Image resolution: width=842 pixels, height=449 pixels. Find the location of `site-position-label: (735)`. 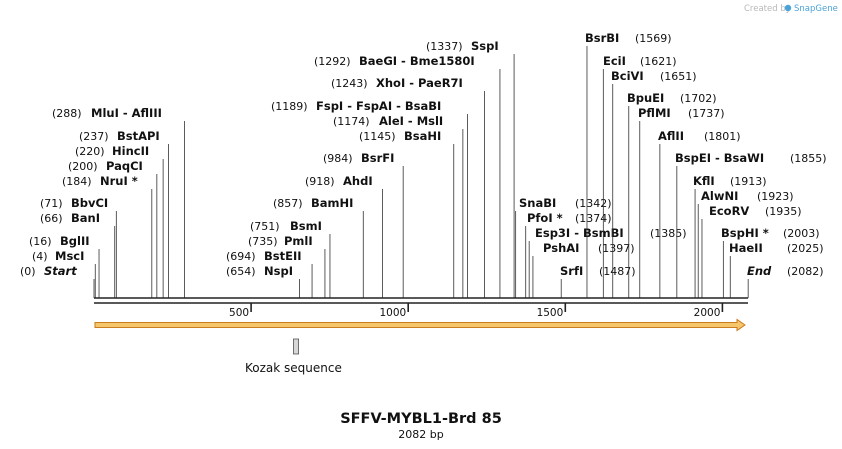

site-position-label: (735) is located at coordinates (263, 241).